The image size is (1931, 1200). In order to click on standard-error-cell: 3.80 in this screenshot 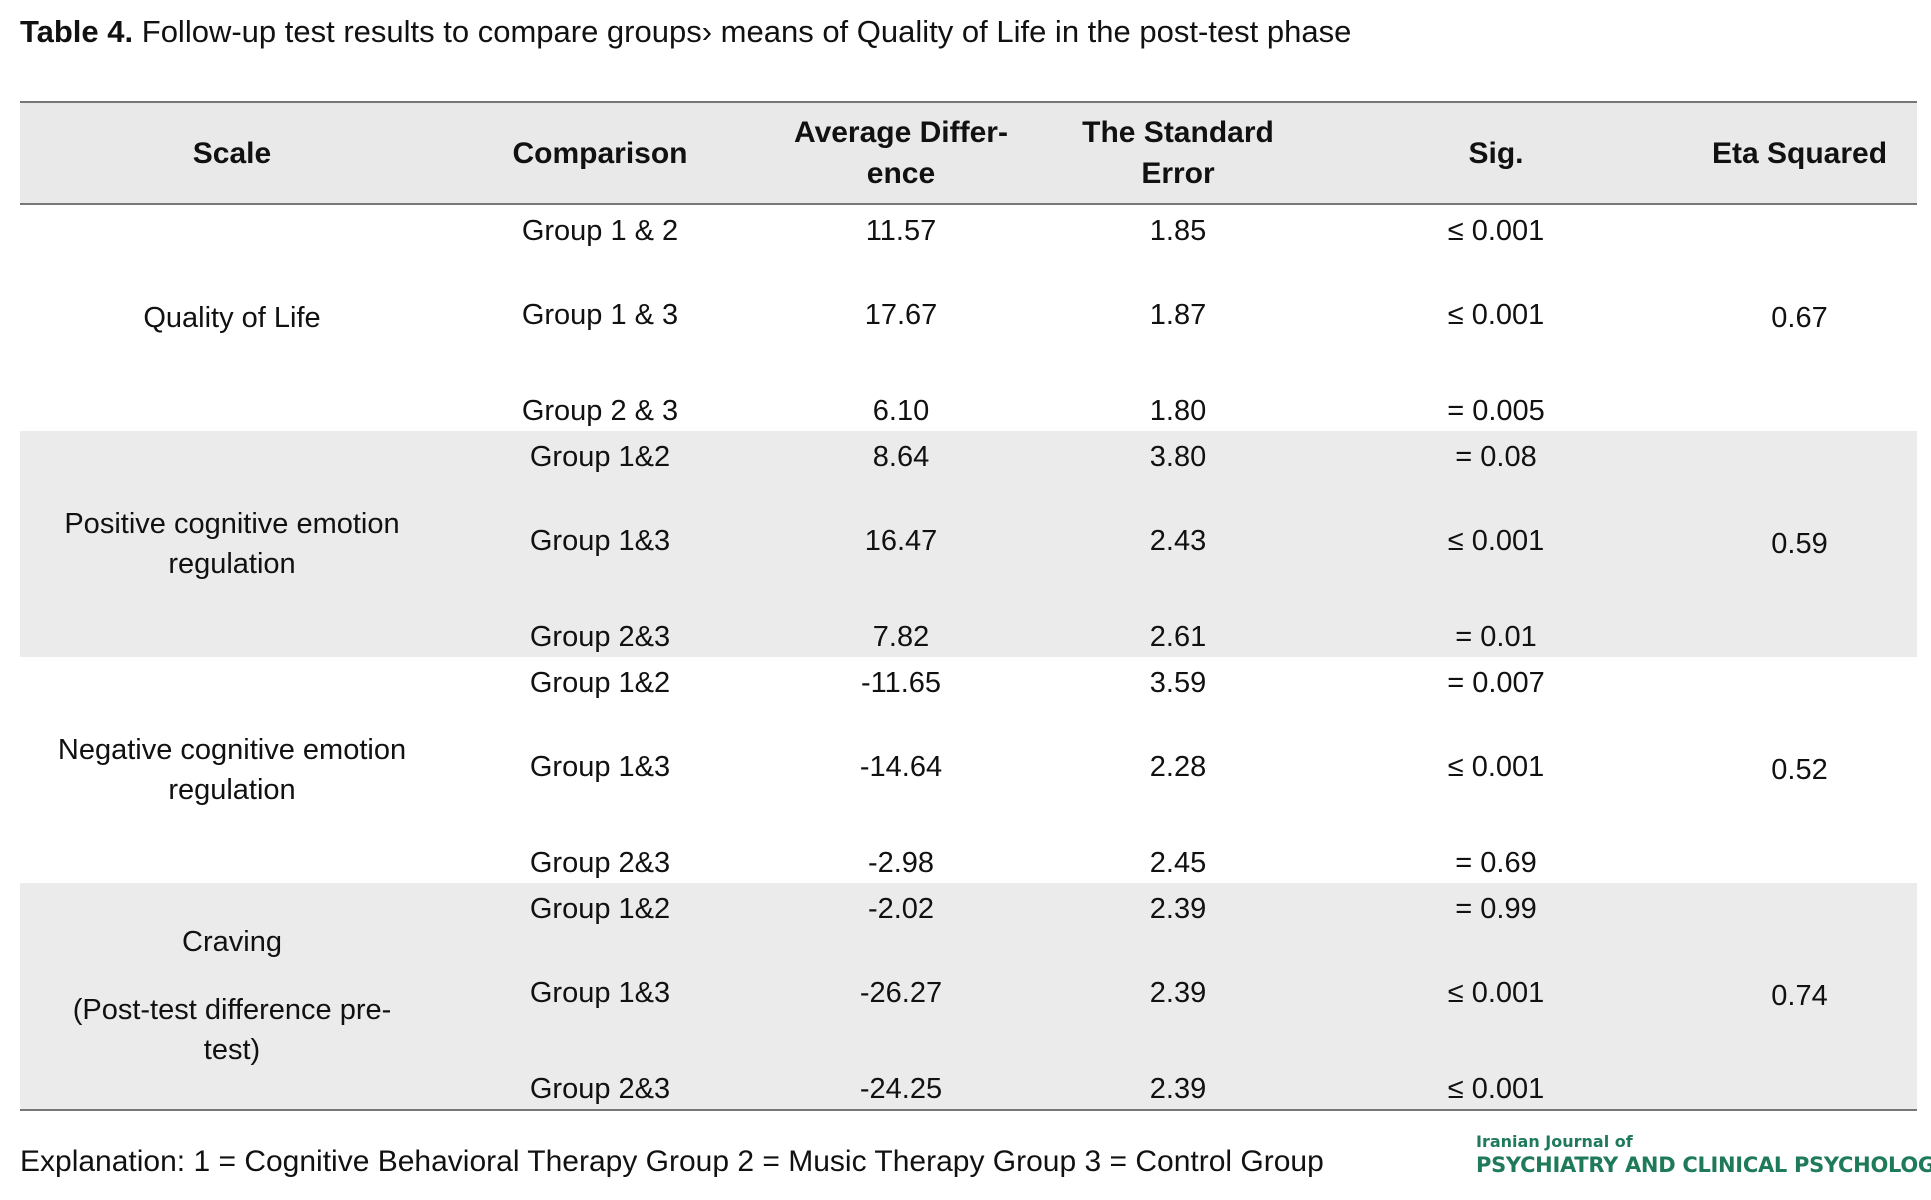, I will do `click(1178, 457)`.